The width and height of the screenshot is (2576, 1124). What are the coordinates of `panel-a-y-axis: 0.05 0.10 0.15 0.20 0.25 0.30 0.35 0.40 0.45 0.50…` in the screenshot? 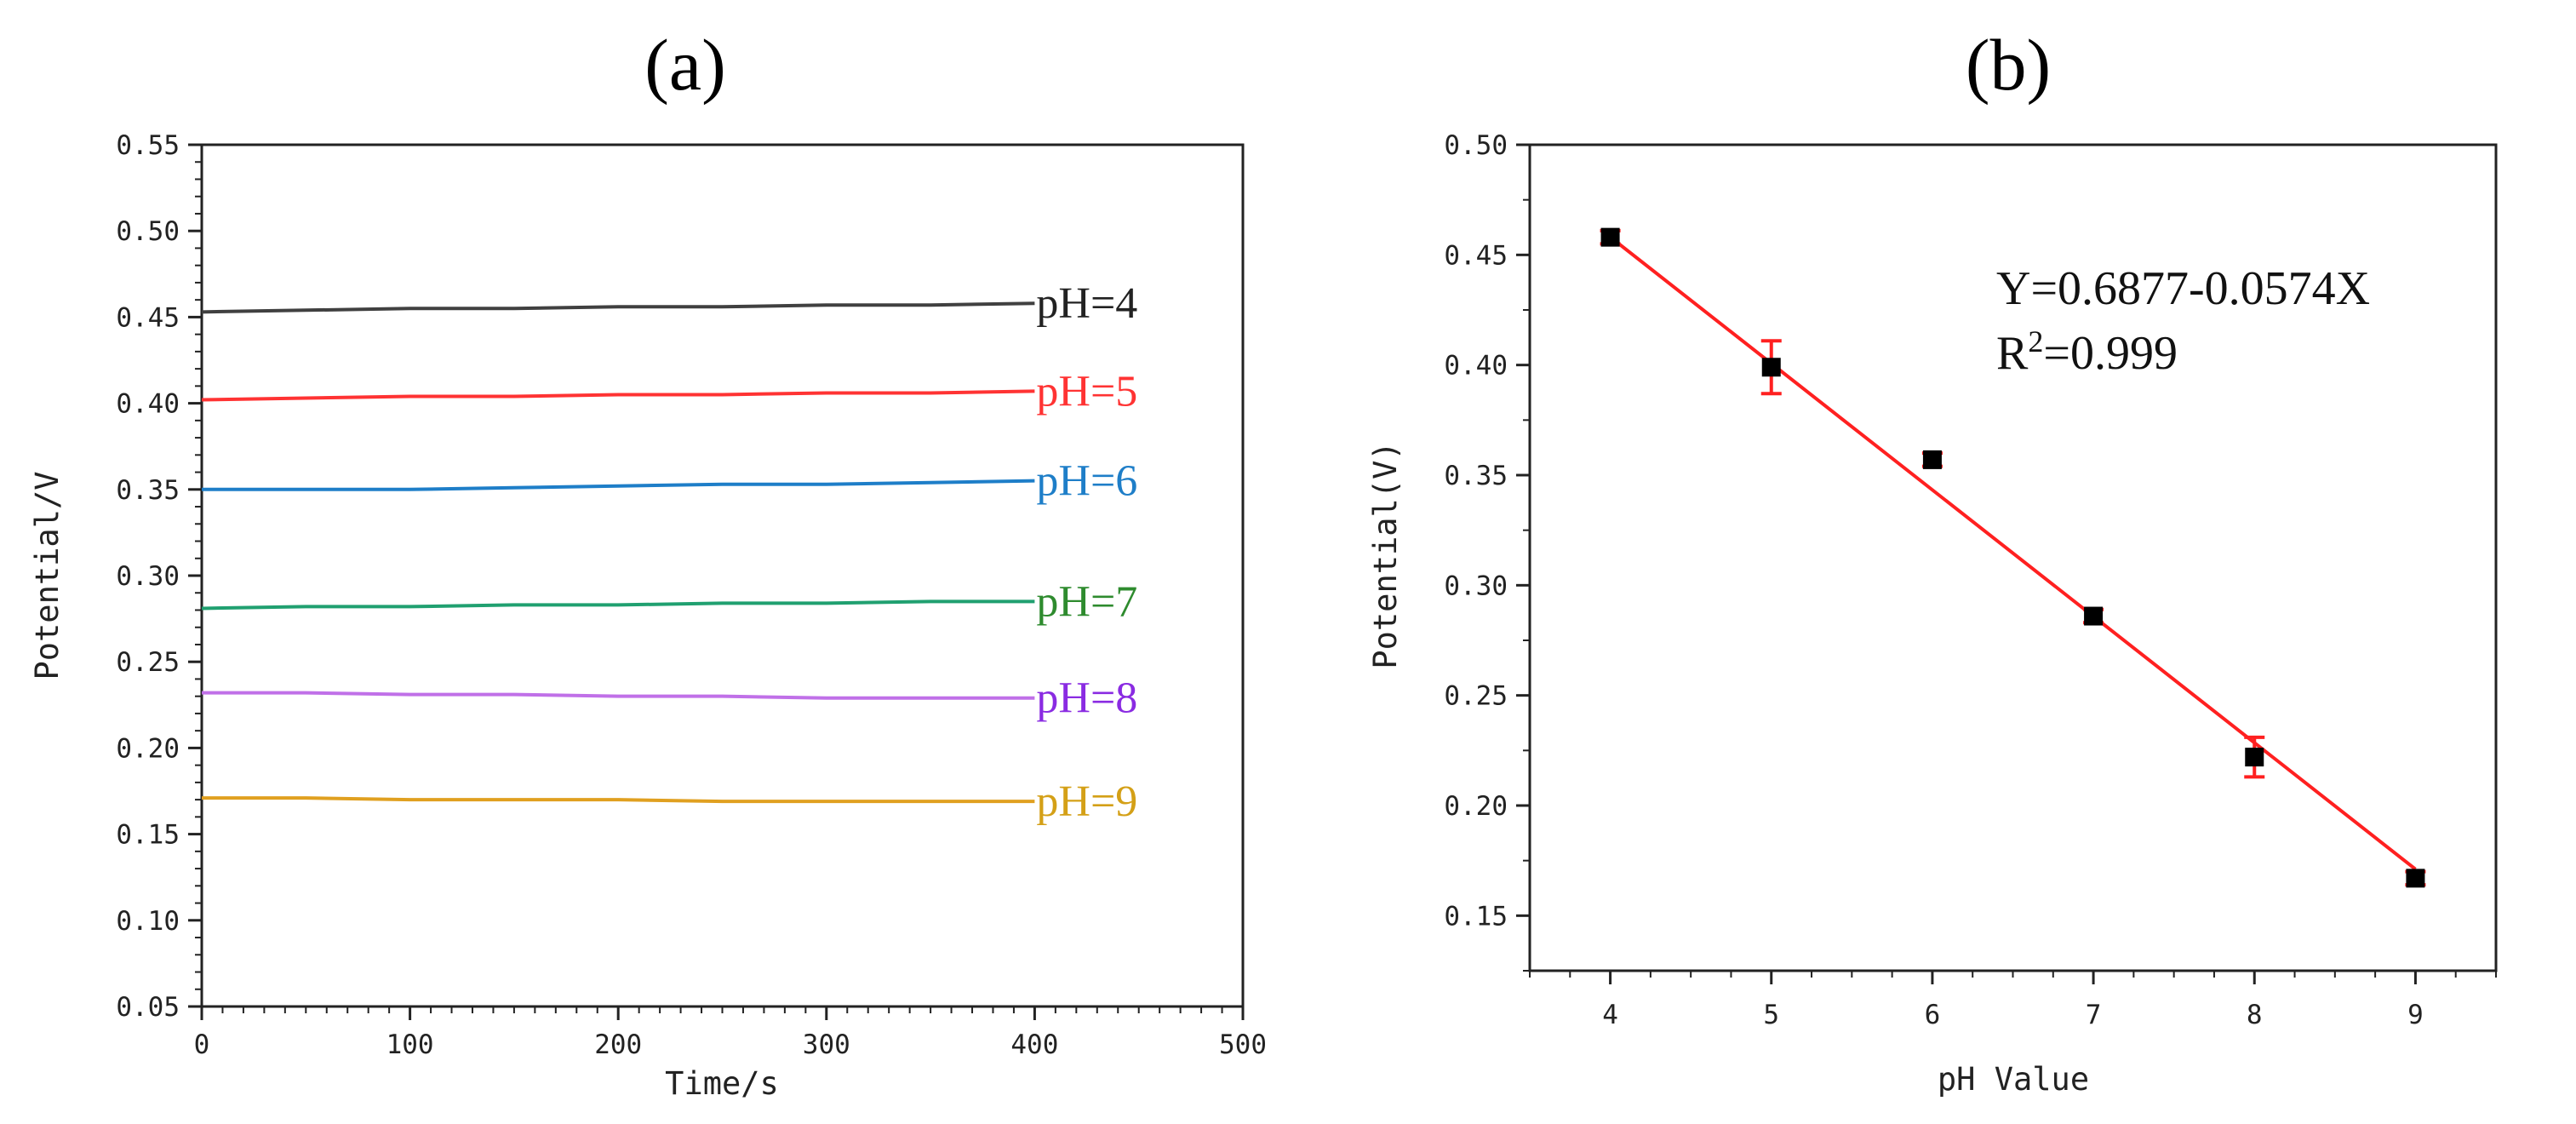 It's located at (159, 577).